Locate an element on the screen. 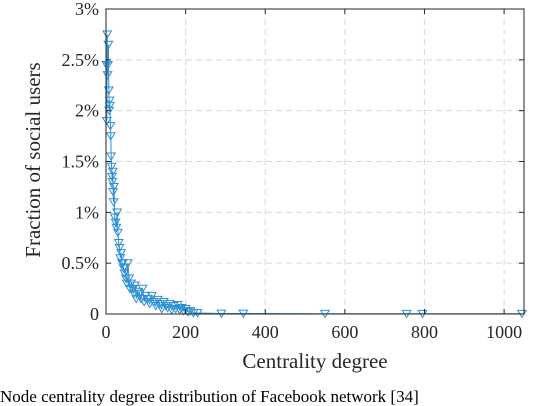 The image size is (558, 406). y-tick-label: 0 is located at coordinates (94, 314).